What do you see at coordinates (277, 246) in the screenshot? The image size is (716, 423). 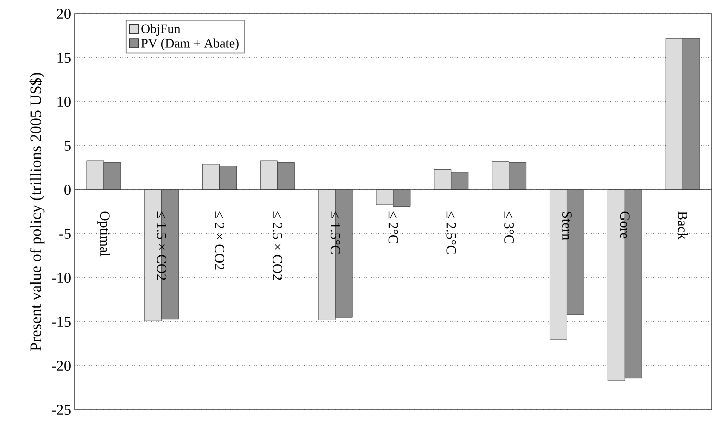 I see `x-tick-label: ≤ 2.5 × CO2` at bounding box center [277, 246].